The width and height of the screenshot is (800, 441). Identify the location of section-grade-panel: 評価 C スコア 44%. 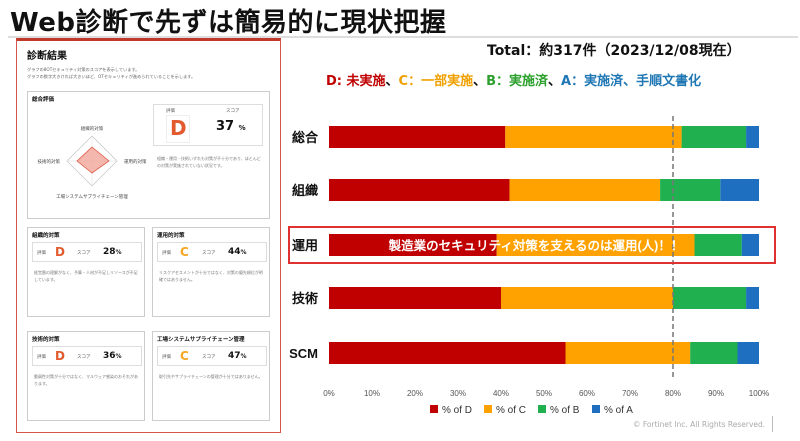
(212, 252).